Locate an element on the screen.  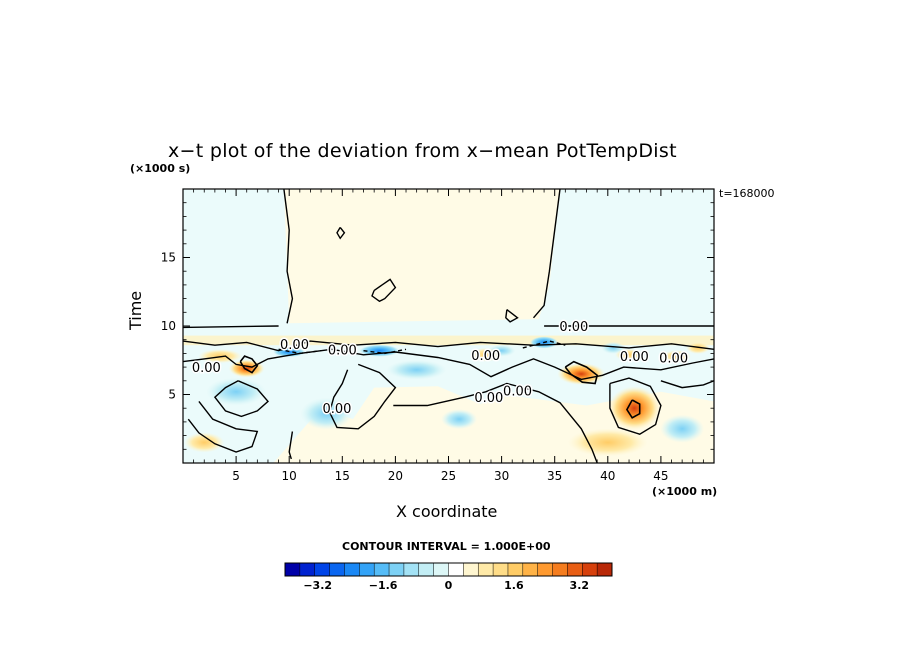
colorbar-tick-label: 0 is located at coordinates (449, 585).